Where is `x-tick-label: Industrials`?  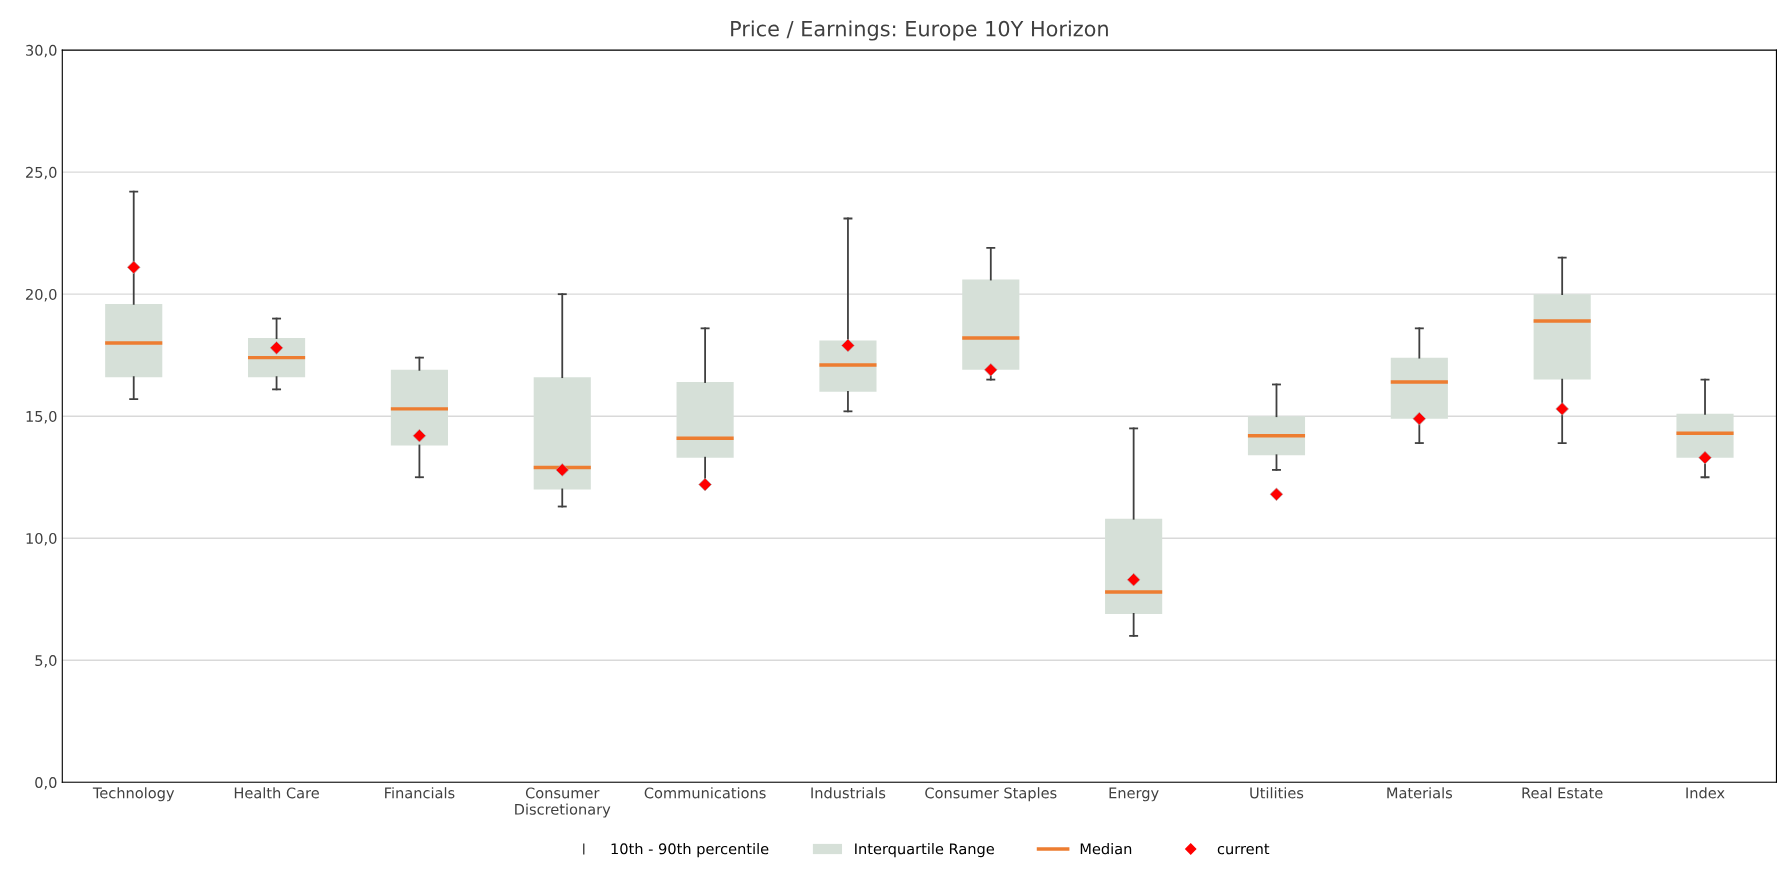
x-tick-label: Industrials is located at coordinates (848, 793).